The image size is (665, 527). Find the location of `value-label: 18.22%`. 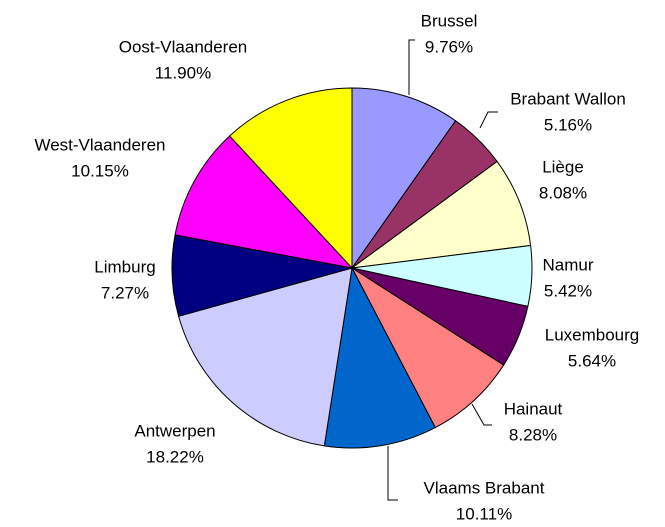

value-label: 18.22% is located at coordinates (175, 456).